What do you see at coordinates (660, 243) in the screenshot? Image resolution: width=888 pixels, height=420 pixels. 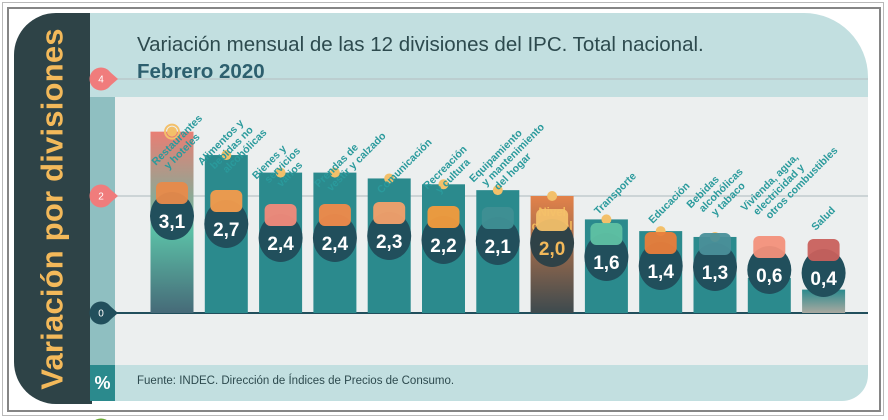 I see `folder-icon` at bounding box center [660, 243].